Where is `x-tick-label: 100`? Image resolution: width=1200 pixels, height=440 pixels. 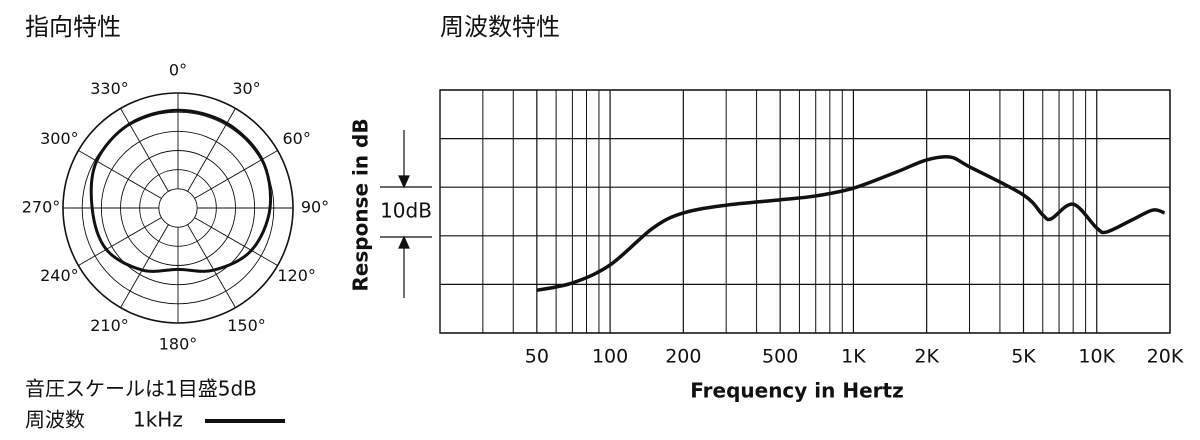 x-tick-label: 100 is located at coordinates (610, 357).